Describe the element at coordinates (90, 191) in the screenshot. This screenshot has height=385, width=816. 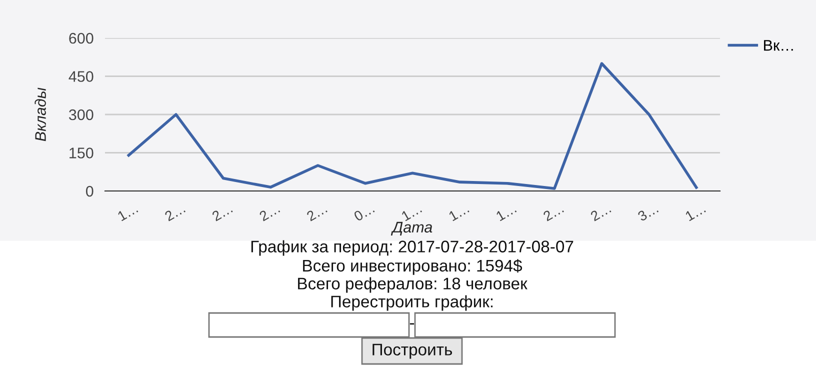
I see `y-tick-label: 0` at that location.